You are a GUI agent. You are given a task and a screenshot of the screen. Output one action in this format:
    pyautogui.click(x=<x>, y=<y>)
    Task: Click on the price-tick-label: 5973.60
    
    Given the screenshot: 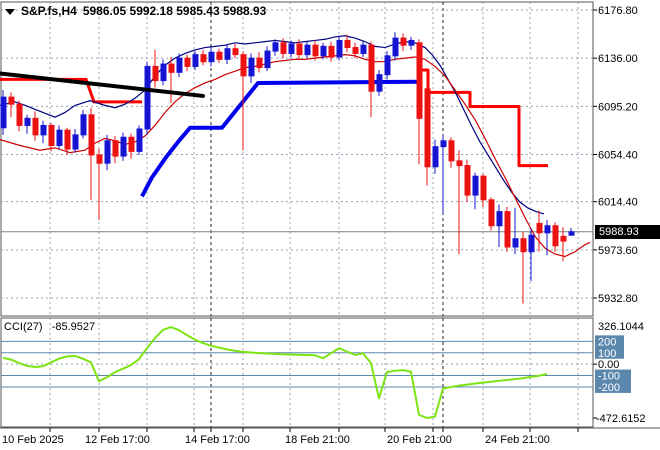 What is the action you would take?
    pyautogui.click(x=618, y=251)
    